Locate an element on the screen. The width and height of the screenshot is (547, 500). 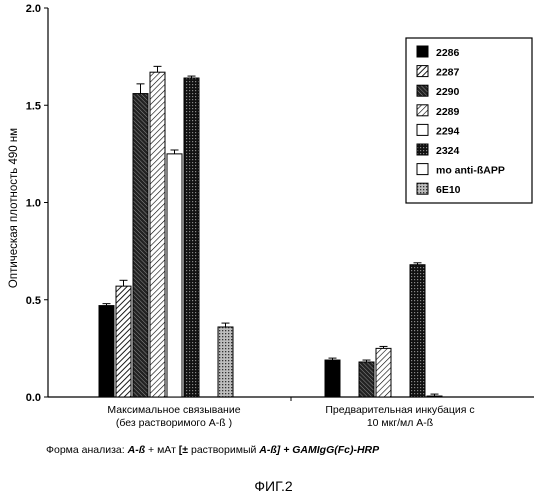
x-group-label: Предварительная инкубация с is located at coordinates (399, 410).